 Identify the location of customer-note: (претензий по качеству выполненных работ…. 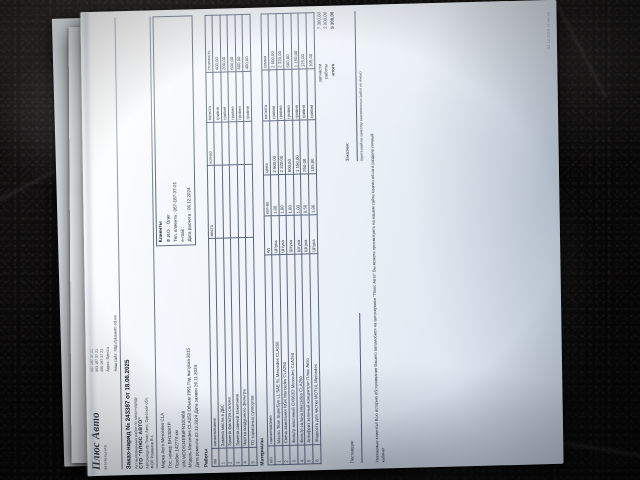
(361, 116).